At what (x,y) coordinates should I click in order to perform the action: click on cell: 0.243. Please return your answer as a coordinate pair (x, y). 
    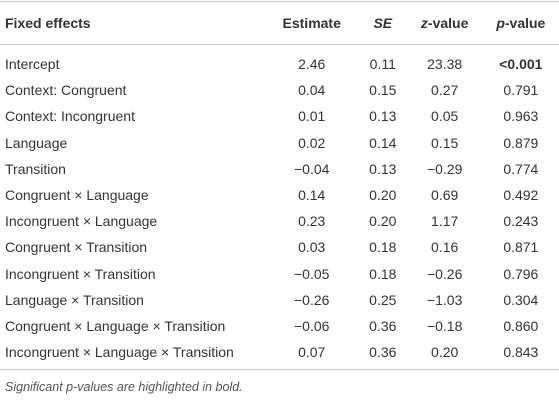
    Looking at the image, I should click on (521, 221).